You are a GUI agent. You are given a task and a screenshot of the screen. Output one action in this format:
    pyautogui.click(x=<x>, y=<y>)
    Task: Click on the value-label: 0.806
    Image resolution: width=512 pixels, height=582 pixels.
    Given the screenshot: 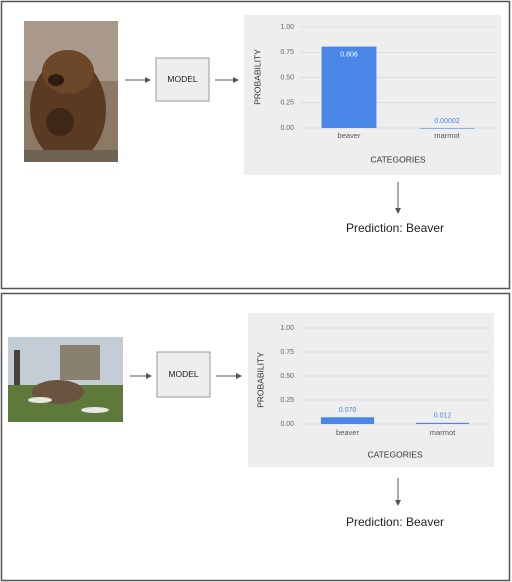 What is the action you would take?
    pyautogui.click(x=349, y=54)
    